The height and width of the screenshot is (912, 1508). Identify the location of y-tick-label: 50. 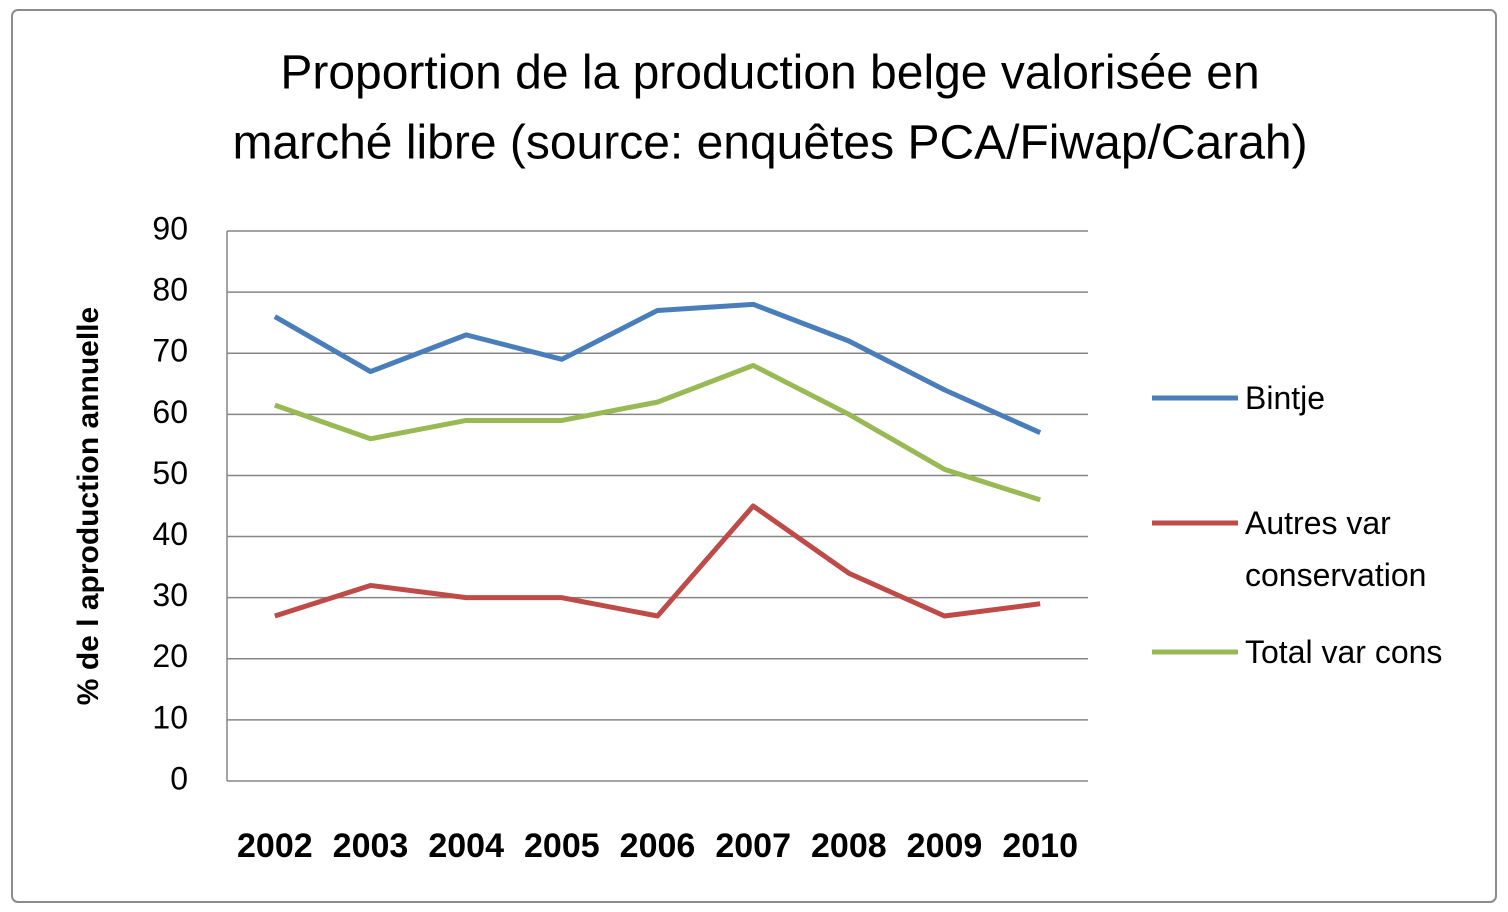
(170, 473).